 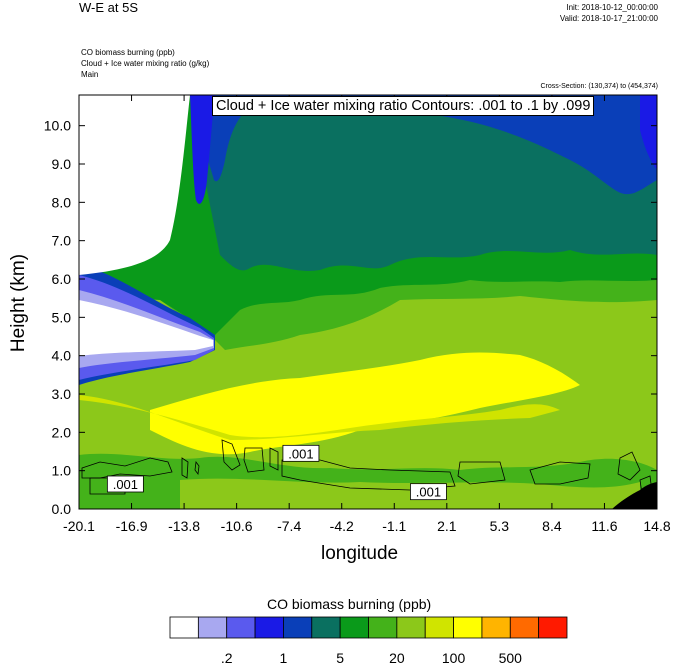 I want to click on co-layer-white-plume, so click(x=146, y=328).